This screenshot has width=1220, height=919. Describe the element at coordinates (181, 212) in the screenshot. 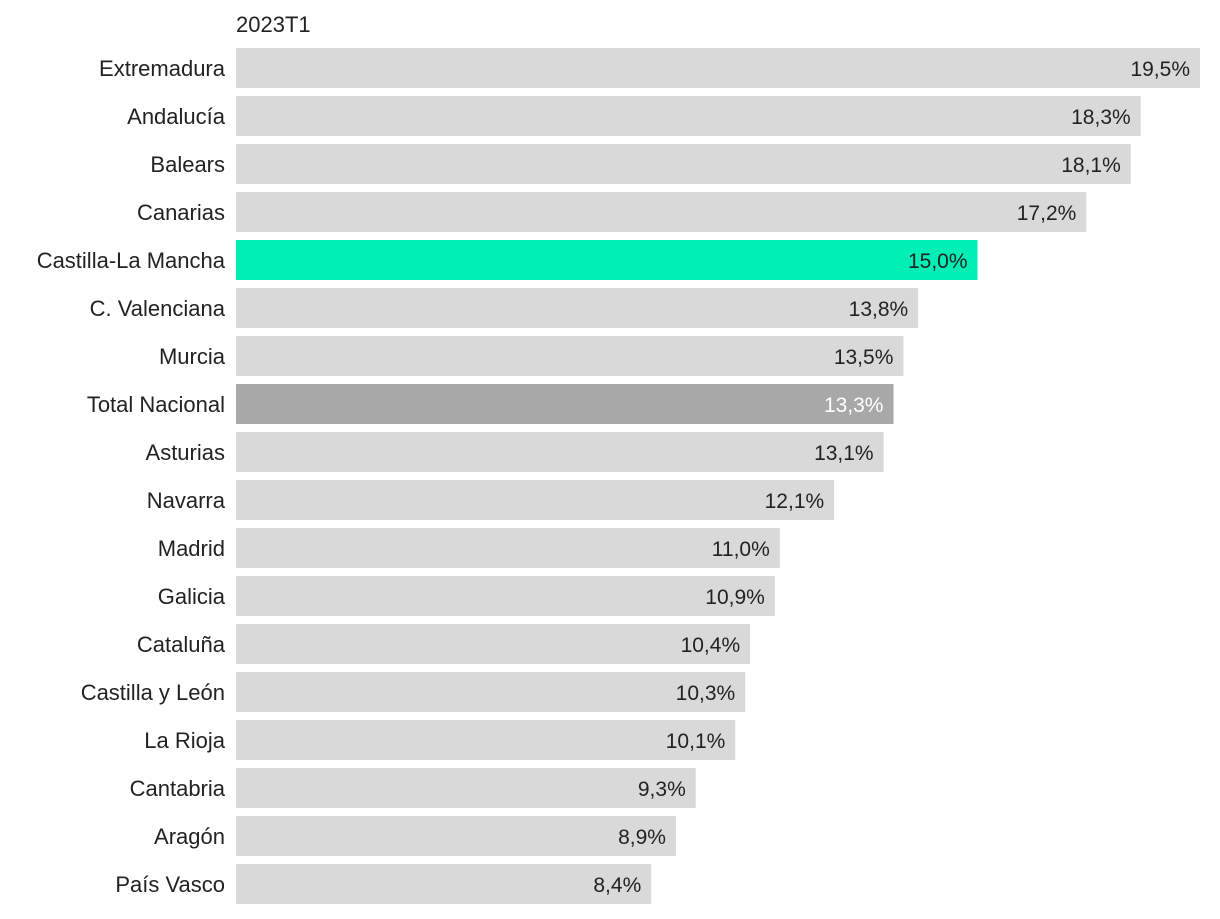

I see `category-label-canarias: Canarias` at that location.